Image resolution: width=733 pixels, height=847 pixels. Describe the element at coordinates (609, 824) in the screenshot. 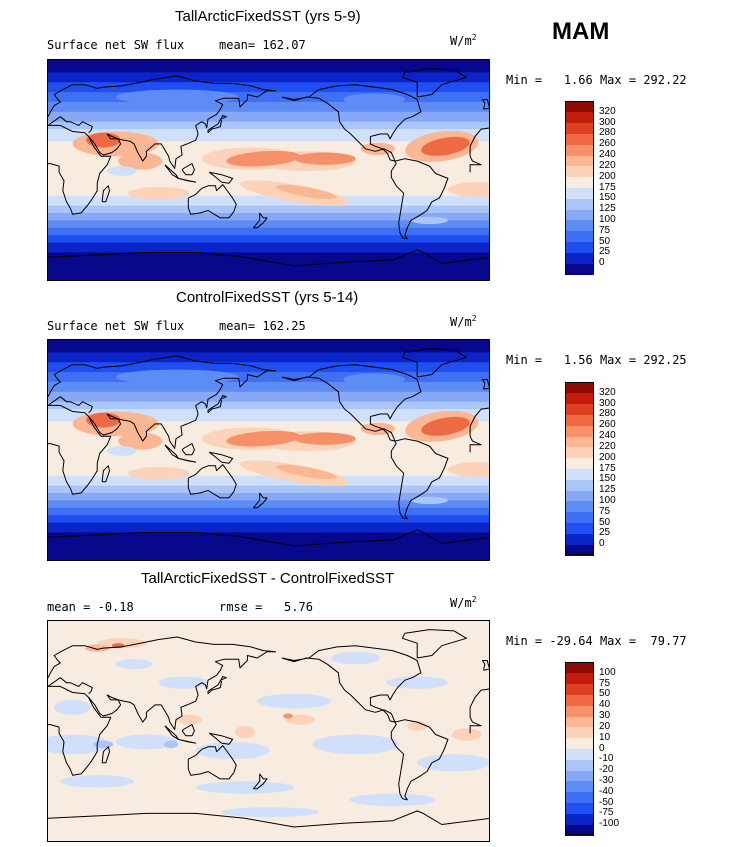

I see `colorbar-tick-label: -100` at that location.